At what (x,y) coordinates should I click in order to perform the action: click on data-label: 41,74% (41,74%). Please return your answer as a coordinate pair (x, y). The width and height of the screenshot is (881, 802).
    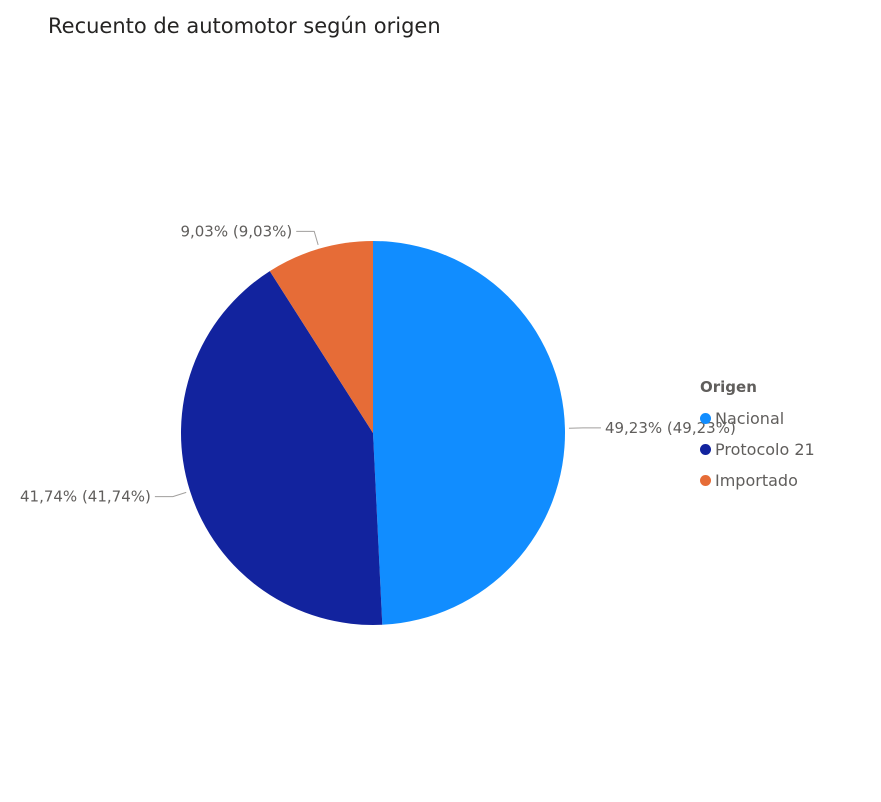
    Looking at the image, I should click on (85, 497).